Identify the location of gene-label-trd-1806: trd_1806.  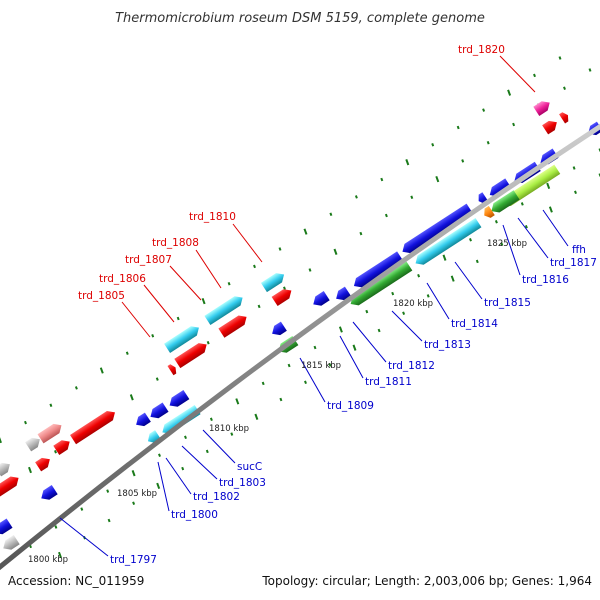
(122, 279).